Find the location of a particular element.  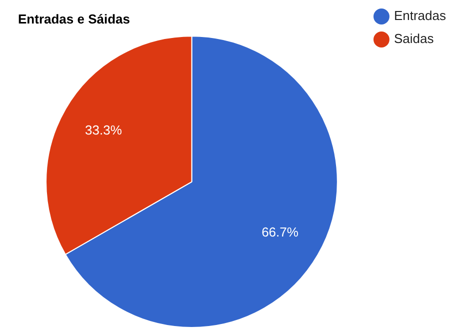

legend-label: Entradas is located at coordinates (420, 16).